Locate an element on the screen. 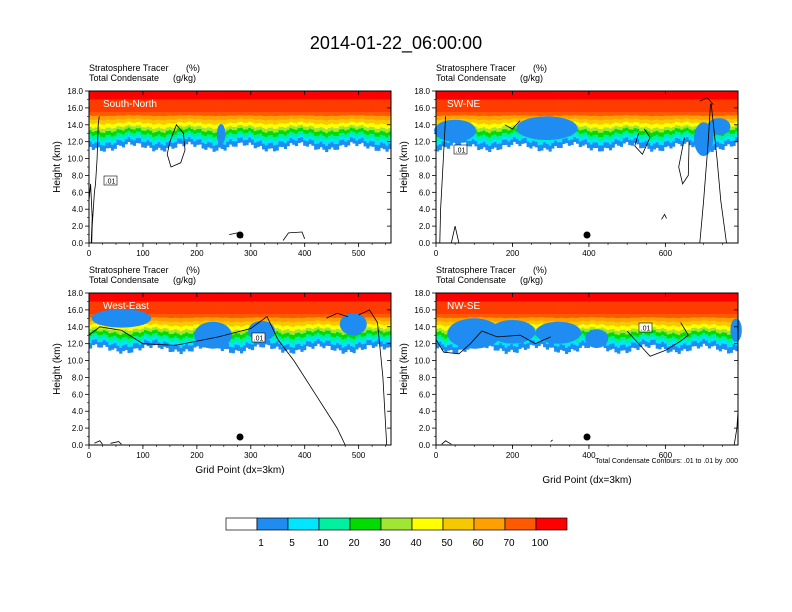 Image resolution: width=792 pixels, height=612 pixels. y-tick-label: 0.0 is located at coordinates (425, 243).